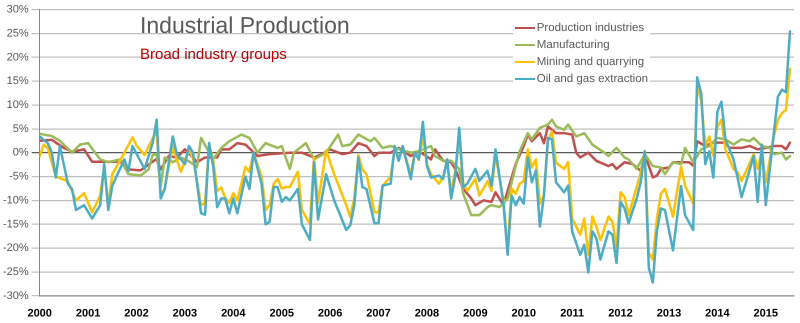 The width and height of the screenshot is (800, 323). I want to click on y-tick-label: -20%, so click(15, 248).